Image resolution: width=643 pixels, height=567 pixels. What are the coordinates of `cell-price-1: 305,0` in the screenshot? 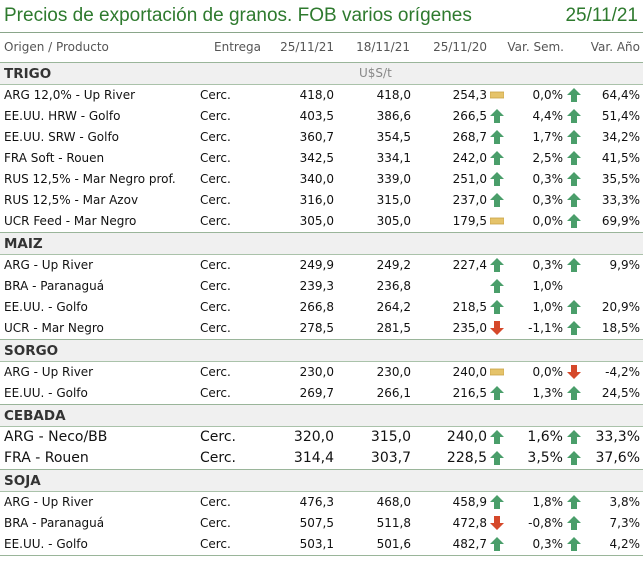 It's located at (316, 221).